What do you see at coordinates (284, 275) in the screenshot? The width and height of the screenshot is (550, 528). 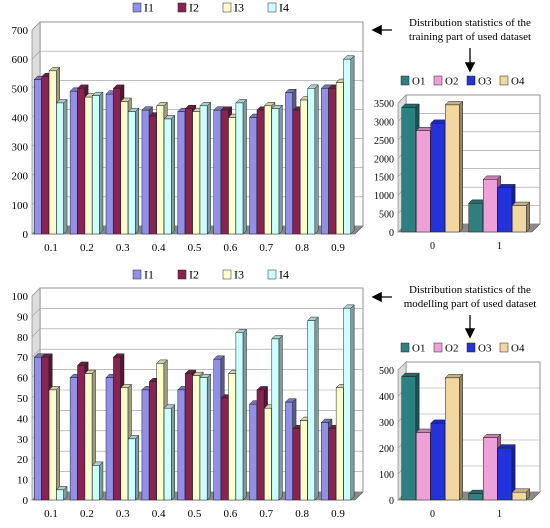 I see `legend-label-I4: I4` at bounding box center [284, 275].